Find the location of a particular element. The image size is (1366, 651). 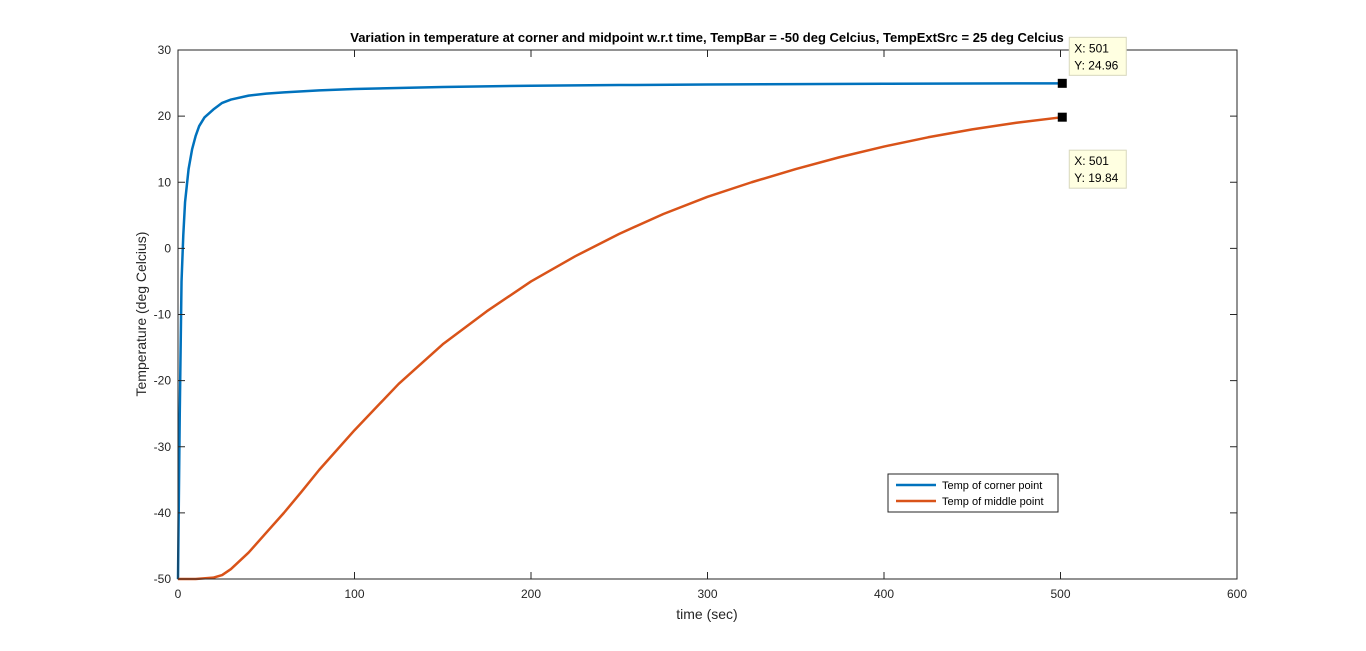

y-tick-label: 30 is located at coordinates (165, 50).